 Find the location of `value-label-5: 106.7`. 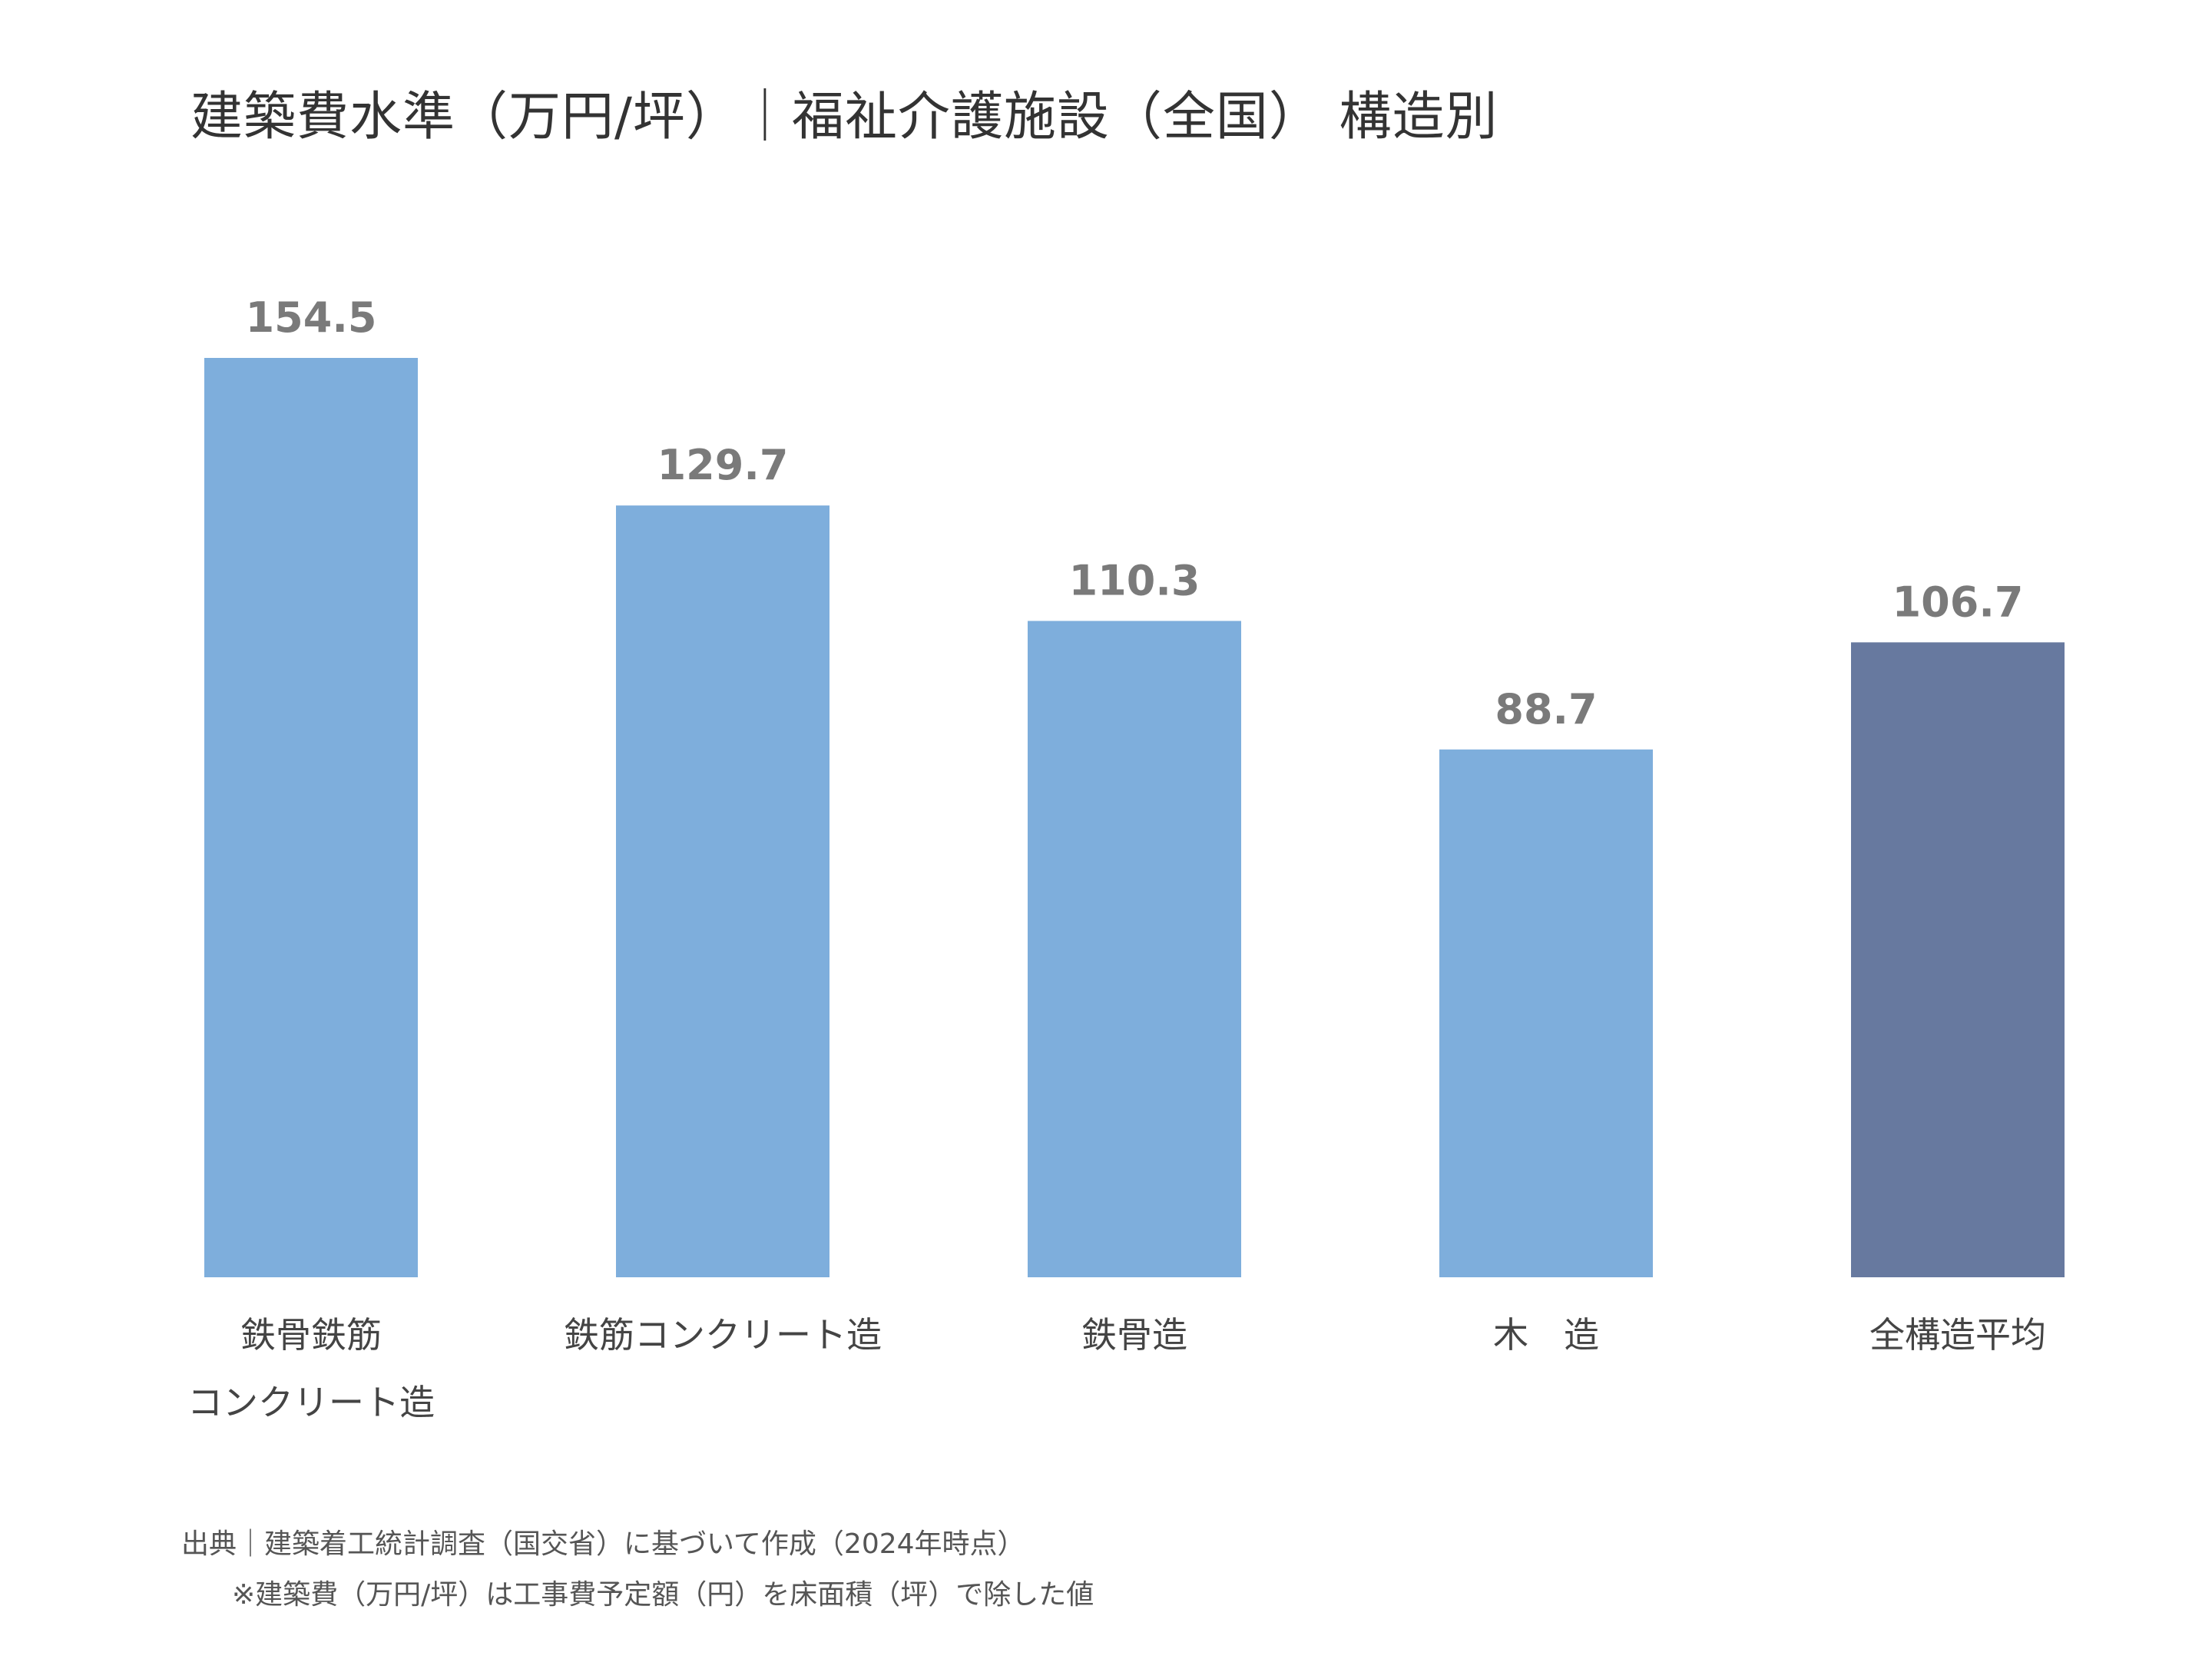

value-label-5: 106.7 is located at coordinates (1958, 602).